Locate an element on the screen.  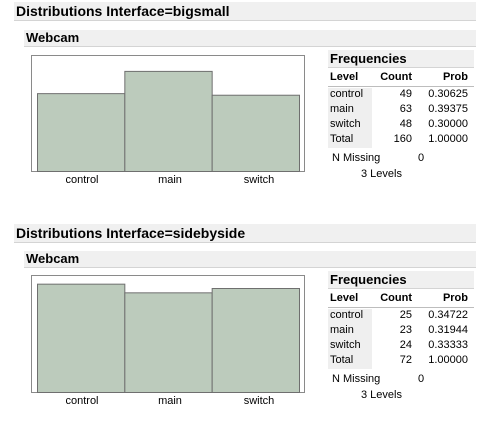
count-cell: 63 is located at coordinates (405, 109).